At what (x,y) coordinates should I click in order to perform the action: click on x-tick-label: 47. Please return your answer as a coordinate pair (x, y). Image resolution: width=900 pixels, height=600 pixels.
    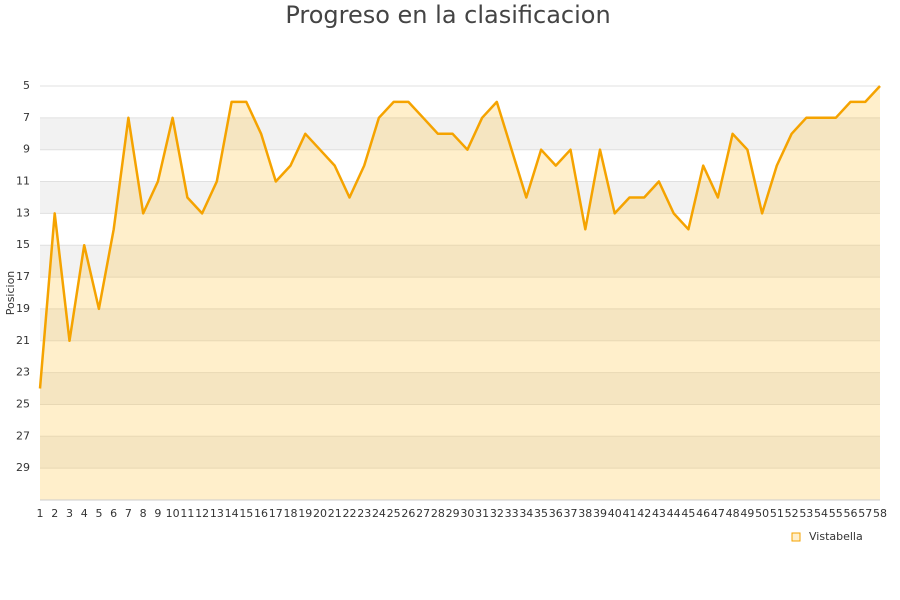
    Looking at the image, I should click on (718, 513).